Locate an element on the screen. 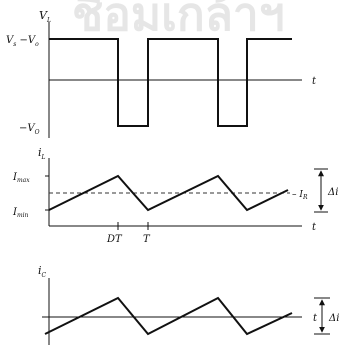 This screenshot has height=351, width=340. il-time-label: t is located at coordinates (314, 227).